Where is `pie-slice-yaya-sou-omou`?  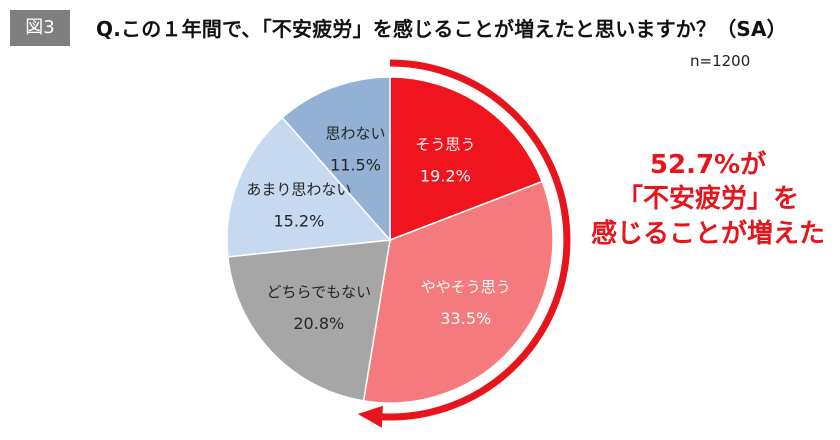 pie-slice-yaya-sou-omou is located at coordinates (458, 292).